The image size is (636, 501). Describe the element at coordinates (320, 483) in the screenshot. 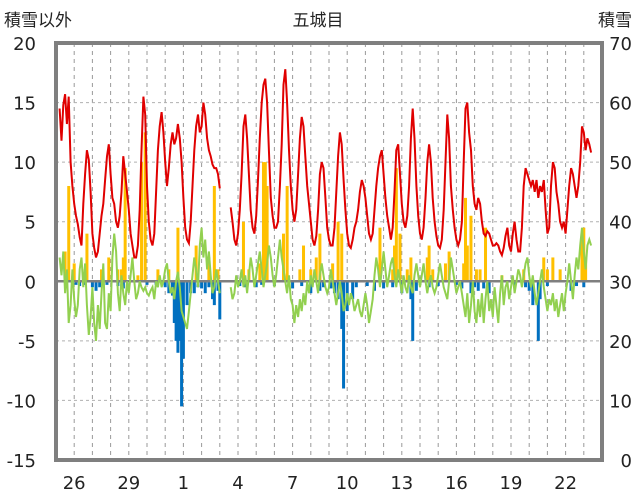

I see `x-tick-labels: 26 29 1 4 7 10 13 16 19 22` at that location.